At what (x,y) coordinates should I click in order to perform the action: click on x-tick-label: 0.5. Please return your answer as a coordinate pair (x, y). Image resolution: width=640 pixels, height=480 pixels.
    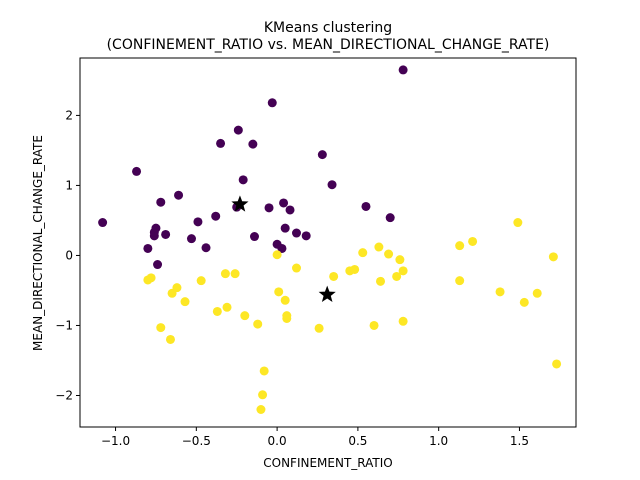
    Looking at the image, I should click on (357, 441).